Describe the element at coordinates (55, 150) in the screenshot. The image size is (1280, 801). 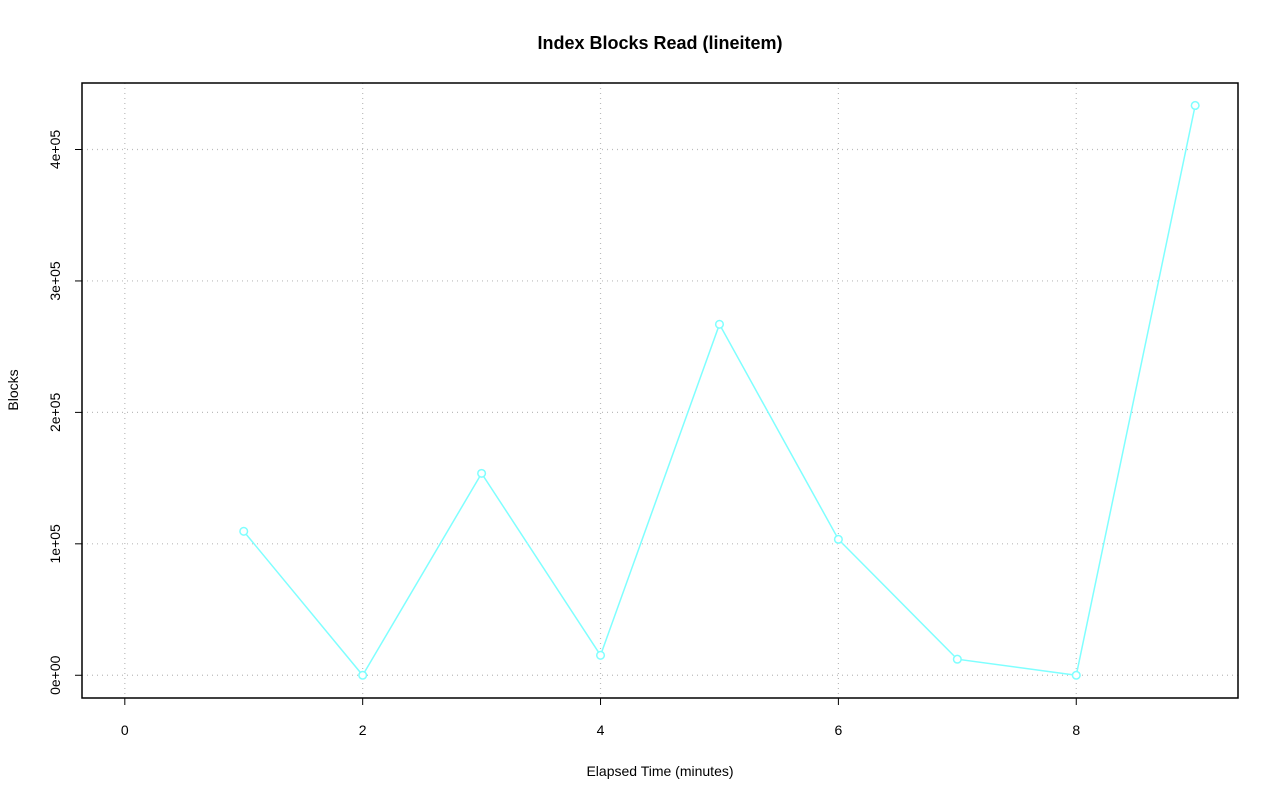
I see `y-tick-label: 4e+05` at that location.